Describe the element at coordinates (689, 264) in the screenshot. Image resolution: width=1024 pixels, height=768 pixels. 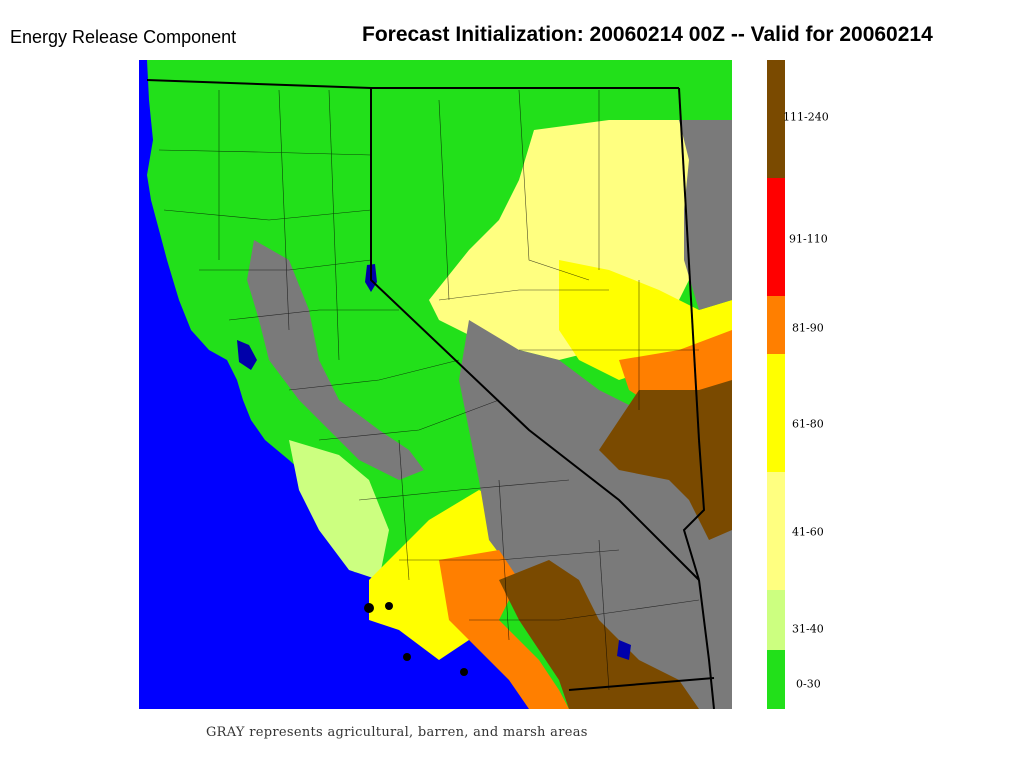
I see `border-nv-ut` at that location.